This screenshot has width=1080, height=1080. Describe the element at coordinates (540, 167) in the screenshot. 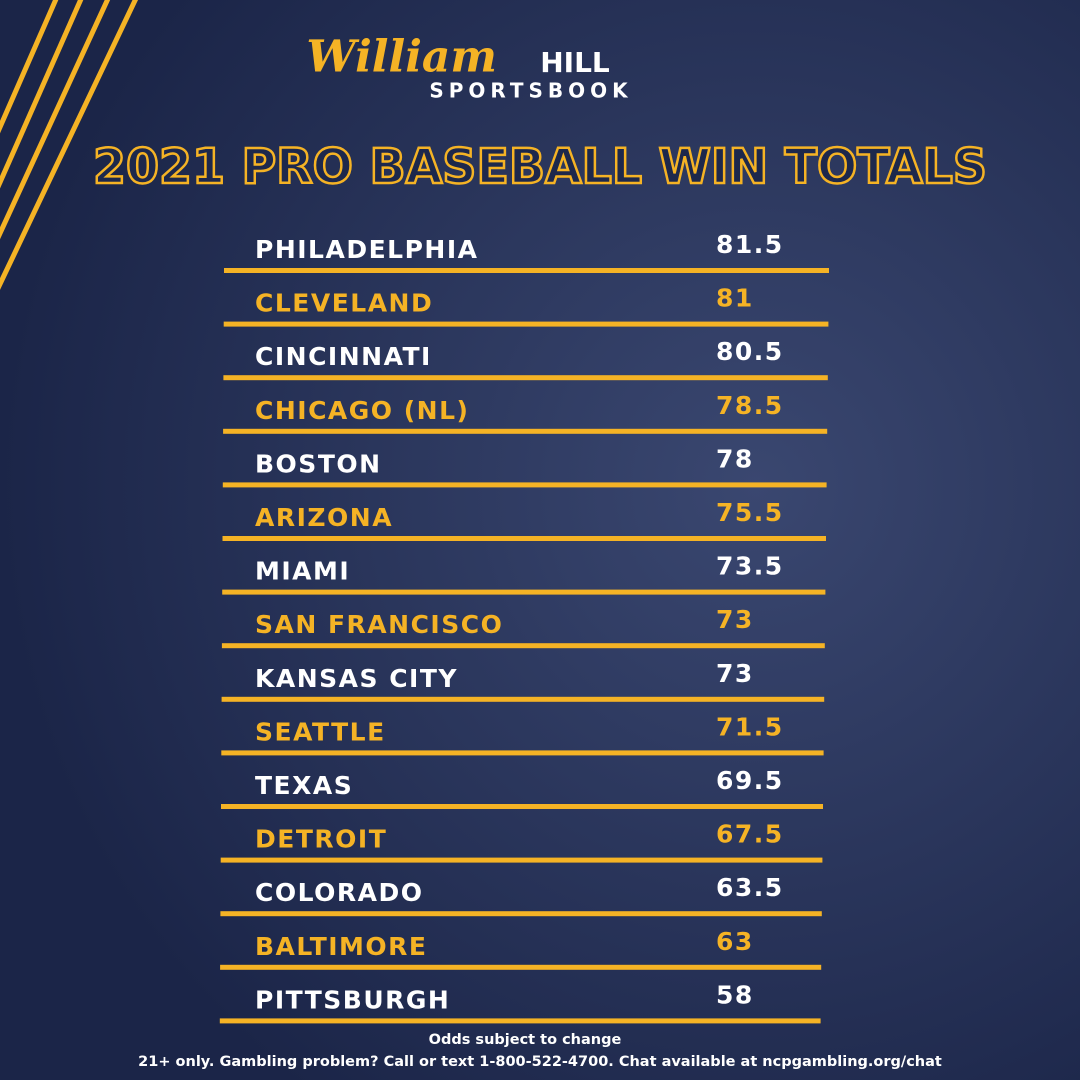

I see `title: 2021 PRO BASEBALL WIN TOTALS` at that location.